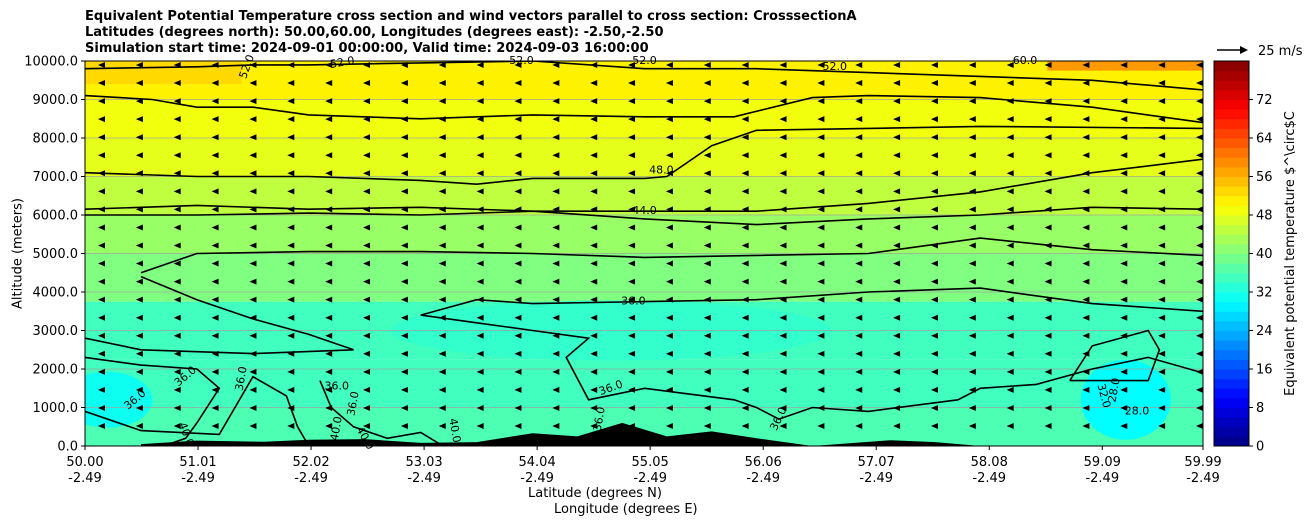  Describe the element at coordinates (1264, 216) in the screenshot. I see `colorbar-tick-label: 48` at that location.